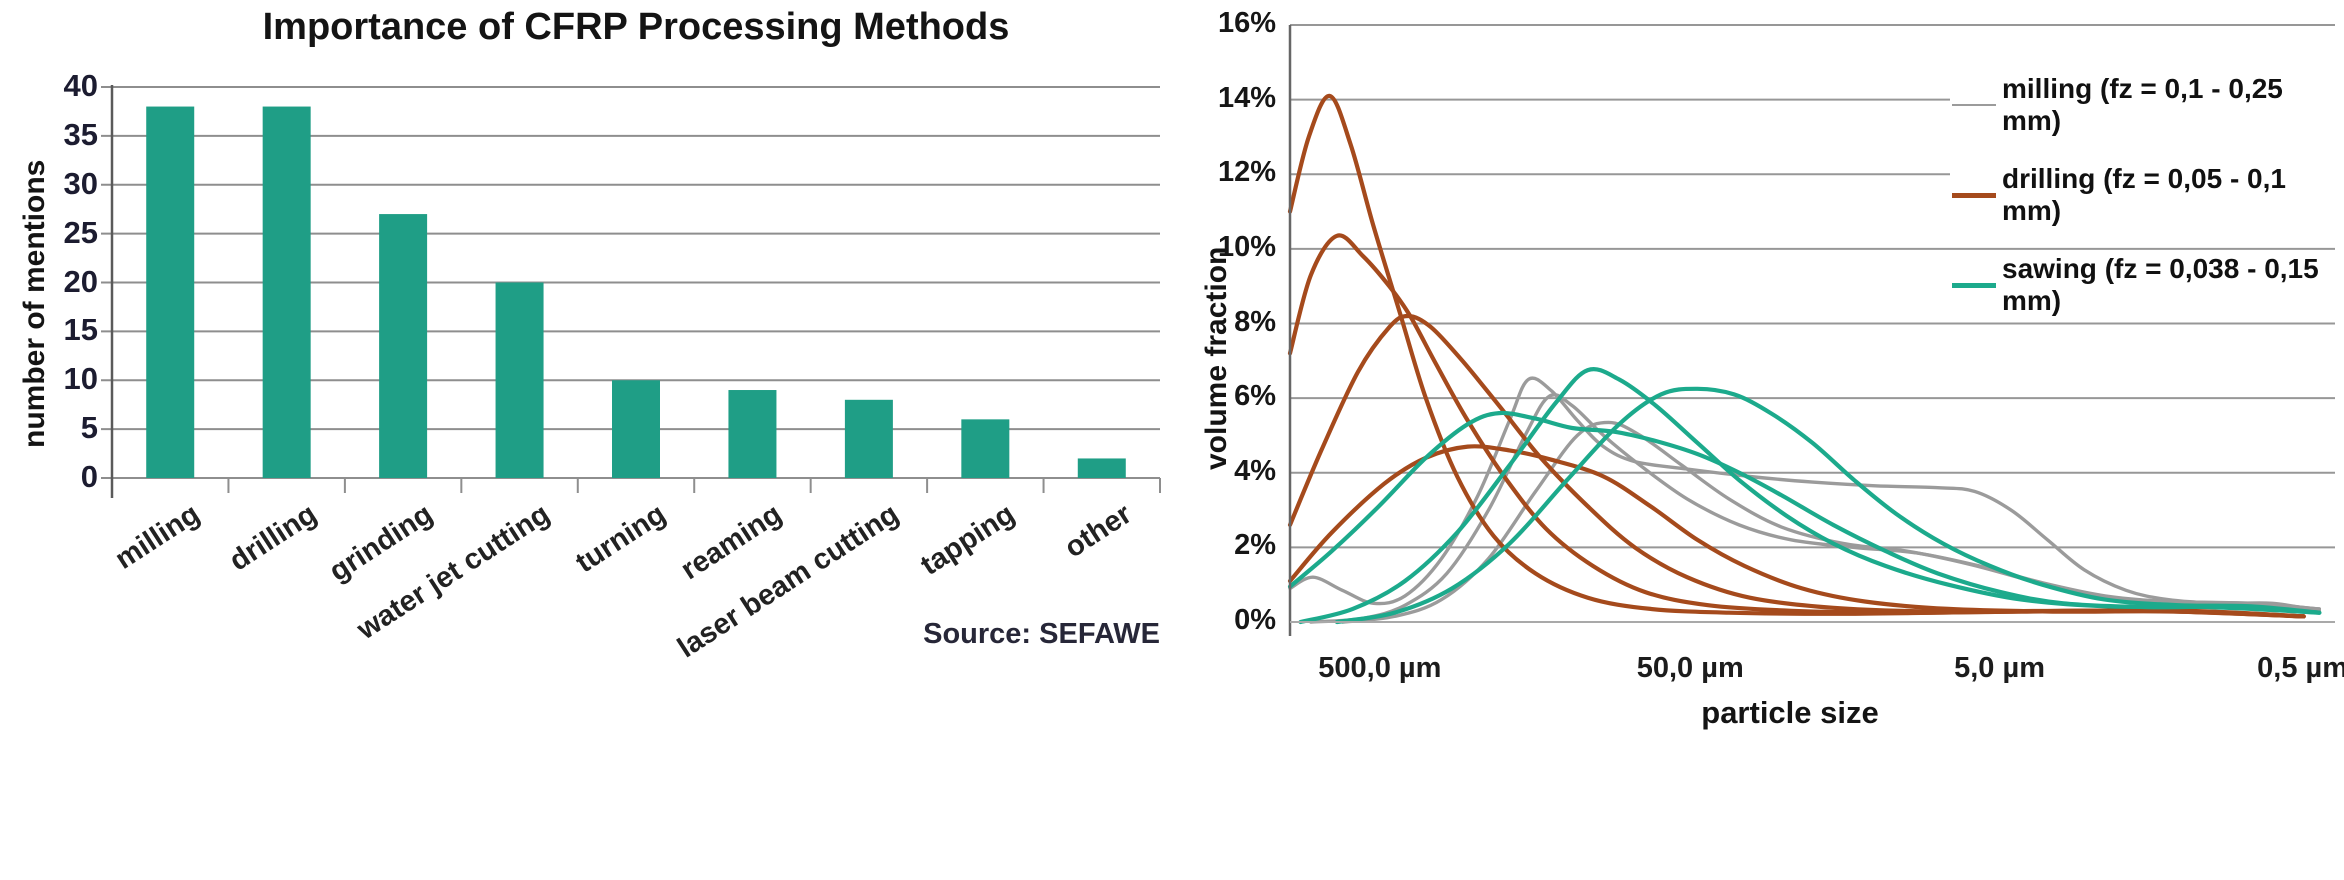 This screenshot has height=880, width=2344. Describe the element at coordinates (1246, 246) in the screenshot. I see `y-tick-label: 10%` at that location.